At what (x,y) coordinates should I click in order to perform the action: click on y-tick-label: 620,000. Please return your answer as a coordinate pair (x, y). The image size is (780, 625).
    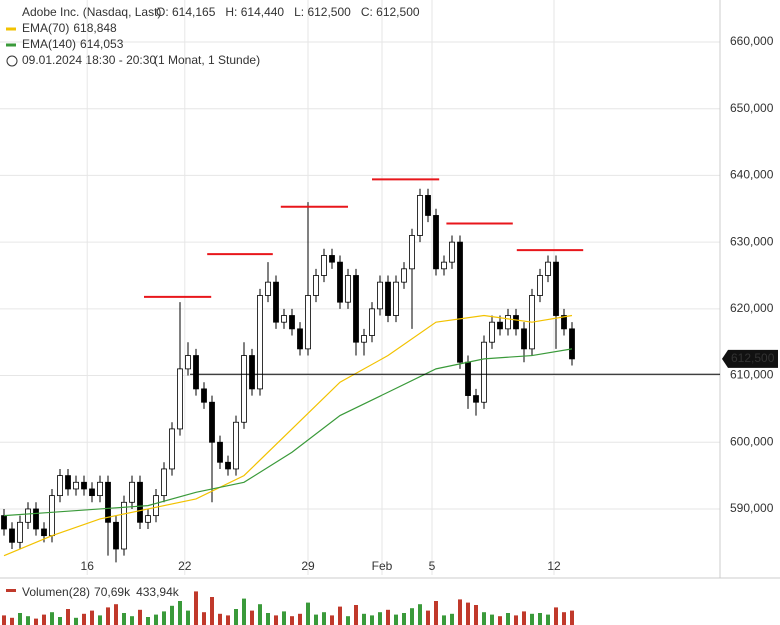
    Looking at the image, I should click on (752, 308).